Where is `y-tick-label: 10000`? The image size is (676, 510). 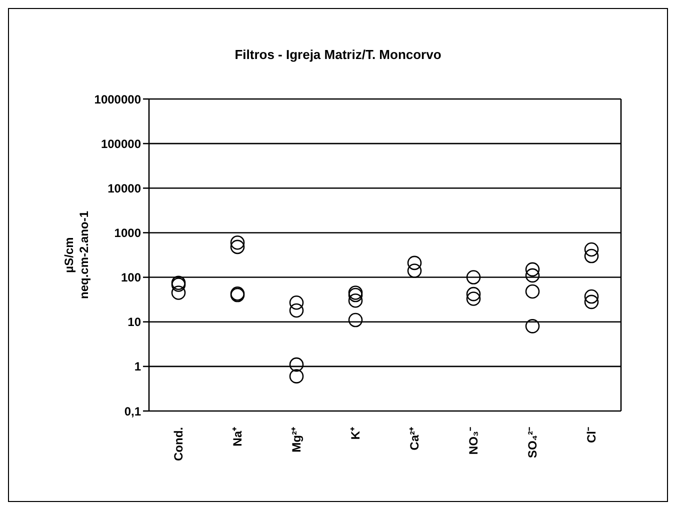
y-tick-label: 10000 is located at coordinates (125, 188).